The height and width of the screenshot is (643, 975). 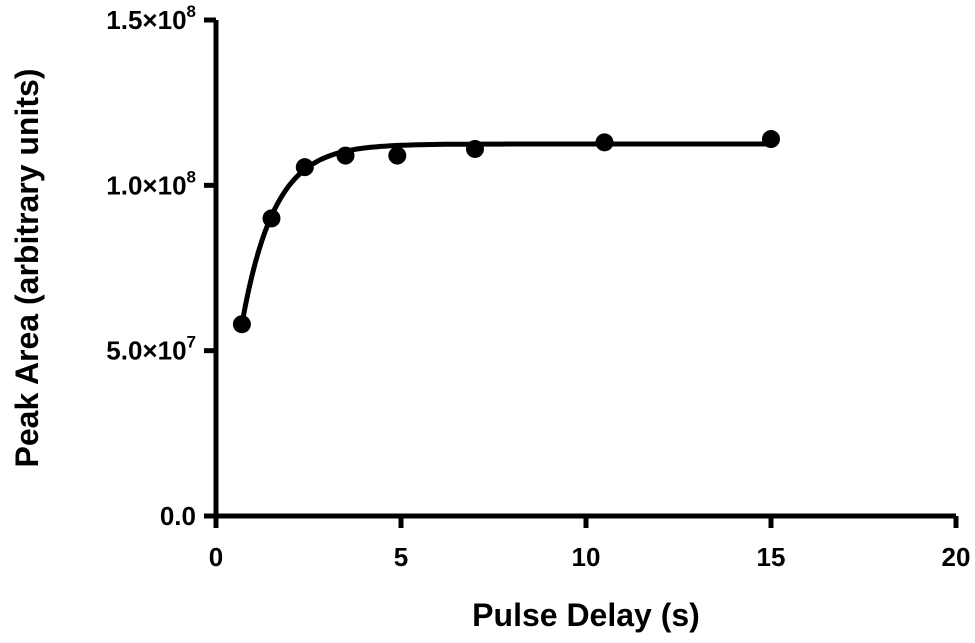 I want to click on x-tick-label: 0, so click(x=216, y=557).